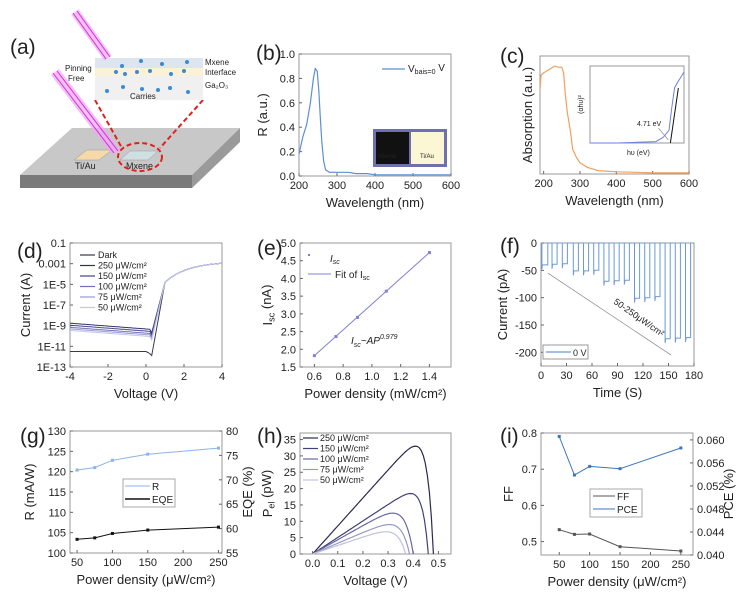 This screenshot has height=603, width=745. What do you see at coordinates (290, 490) in the screenshot?
I see `y-tick-label: 20` at bounding box center [290, 490].